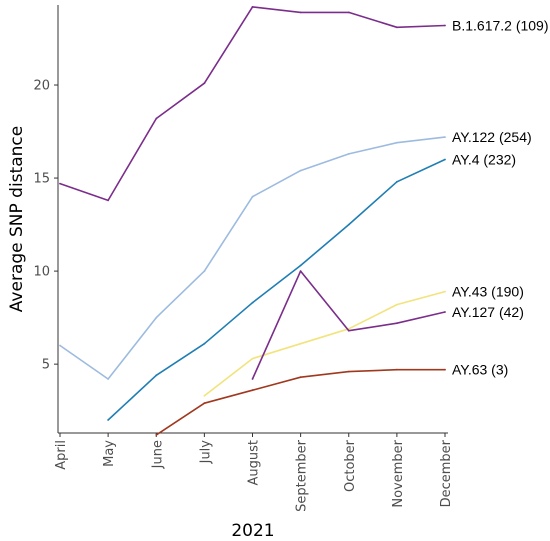 The width and height of the screenshot is (550, 541). I want to click on x-tick-label: April, so click(61, 455).